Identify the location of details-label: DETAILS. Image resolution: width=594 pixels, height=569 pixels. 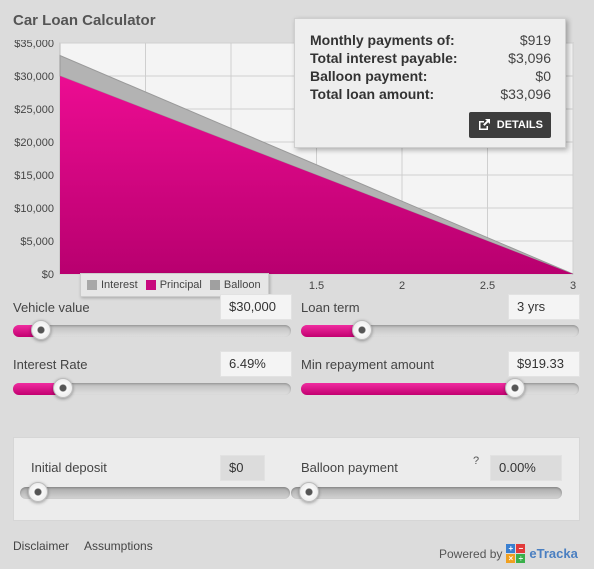
(519, 125).